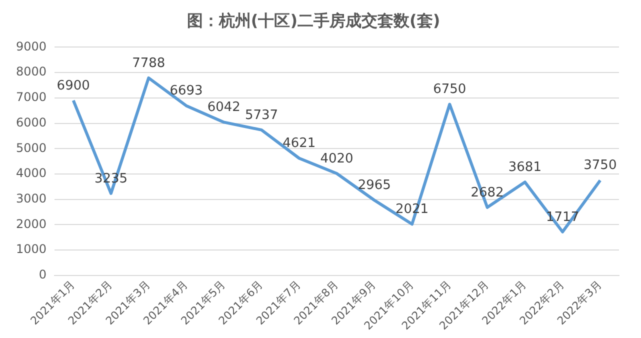 The height and width of the screenshot is (338, 641). Describe the element at coordinates (186, 91) in the screenshot. I see `data-label: 6693` at that location.